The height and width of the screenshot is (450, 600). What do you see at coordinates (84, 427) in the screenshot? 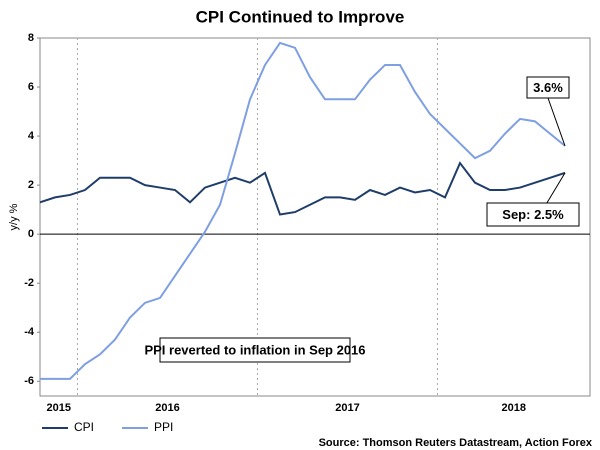
I see `legend-label: CPI` at bounding box center [84, 427].